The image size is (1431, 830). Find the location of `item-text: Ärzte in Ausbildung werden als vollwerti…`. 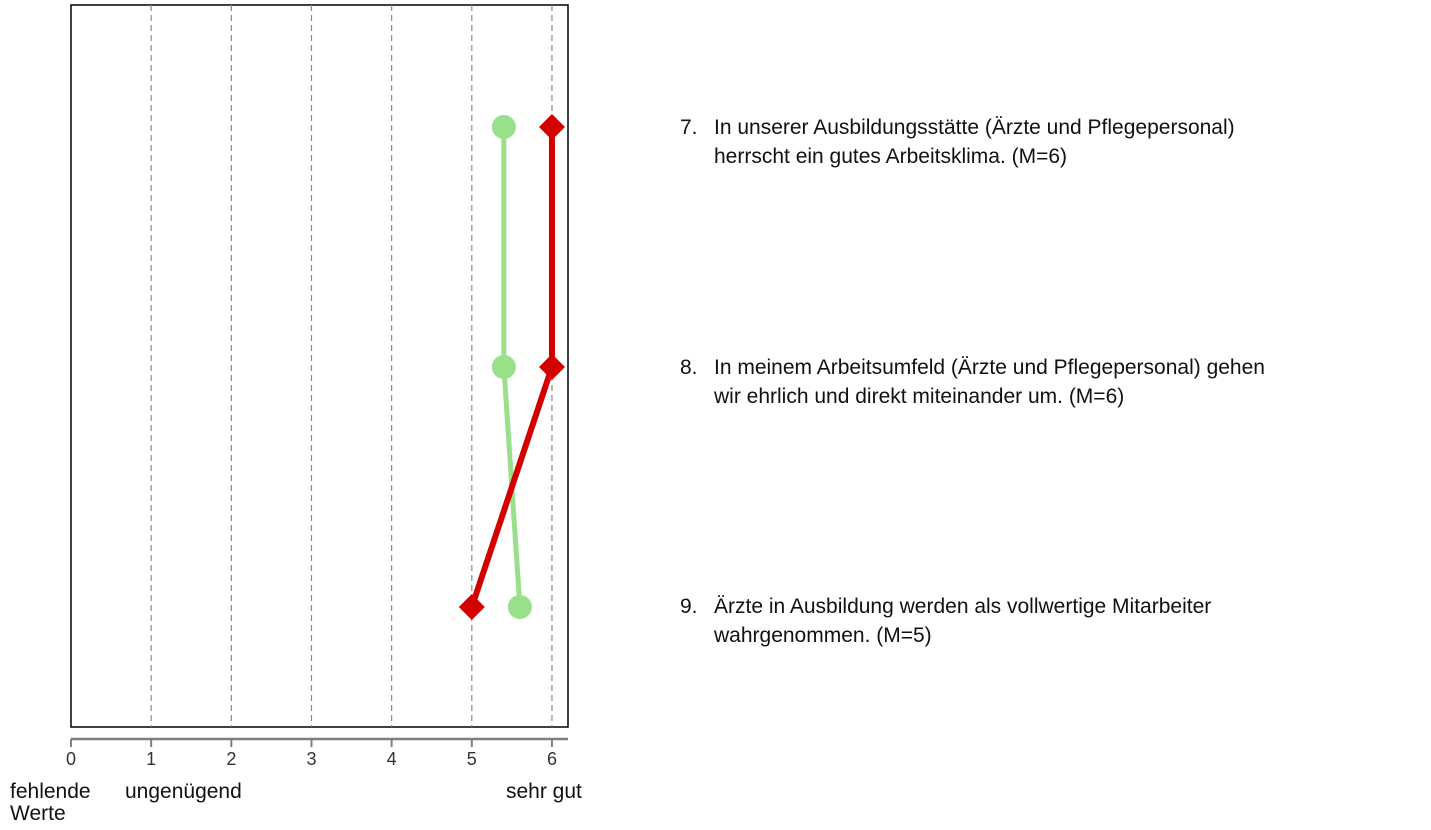

item-text: Ärzte in Ausbildung werden als vollwerti… is located at coordinates (963, 621).